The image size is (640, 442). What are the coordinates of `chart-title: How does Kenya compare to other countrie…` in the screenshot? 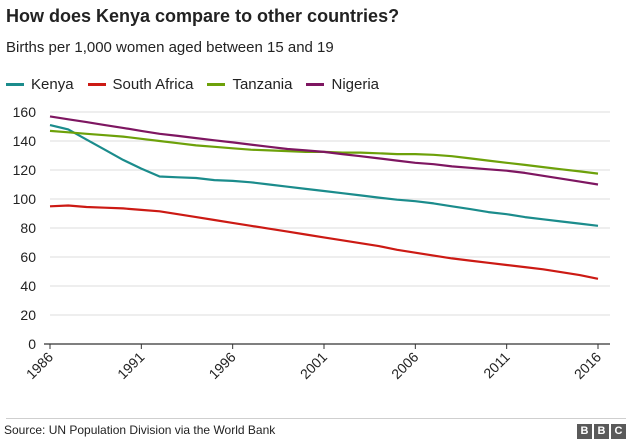 It's located at (203, 16).